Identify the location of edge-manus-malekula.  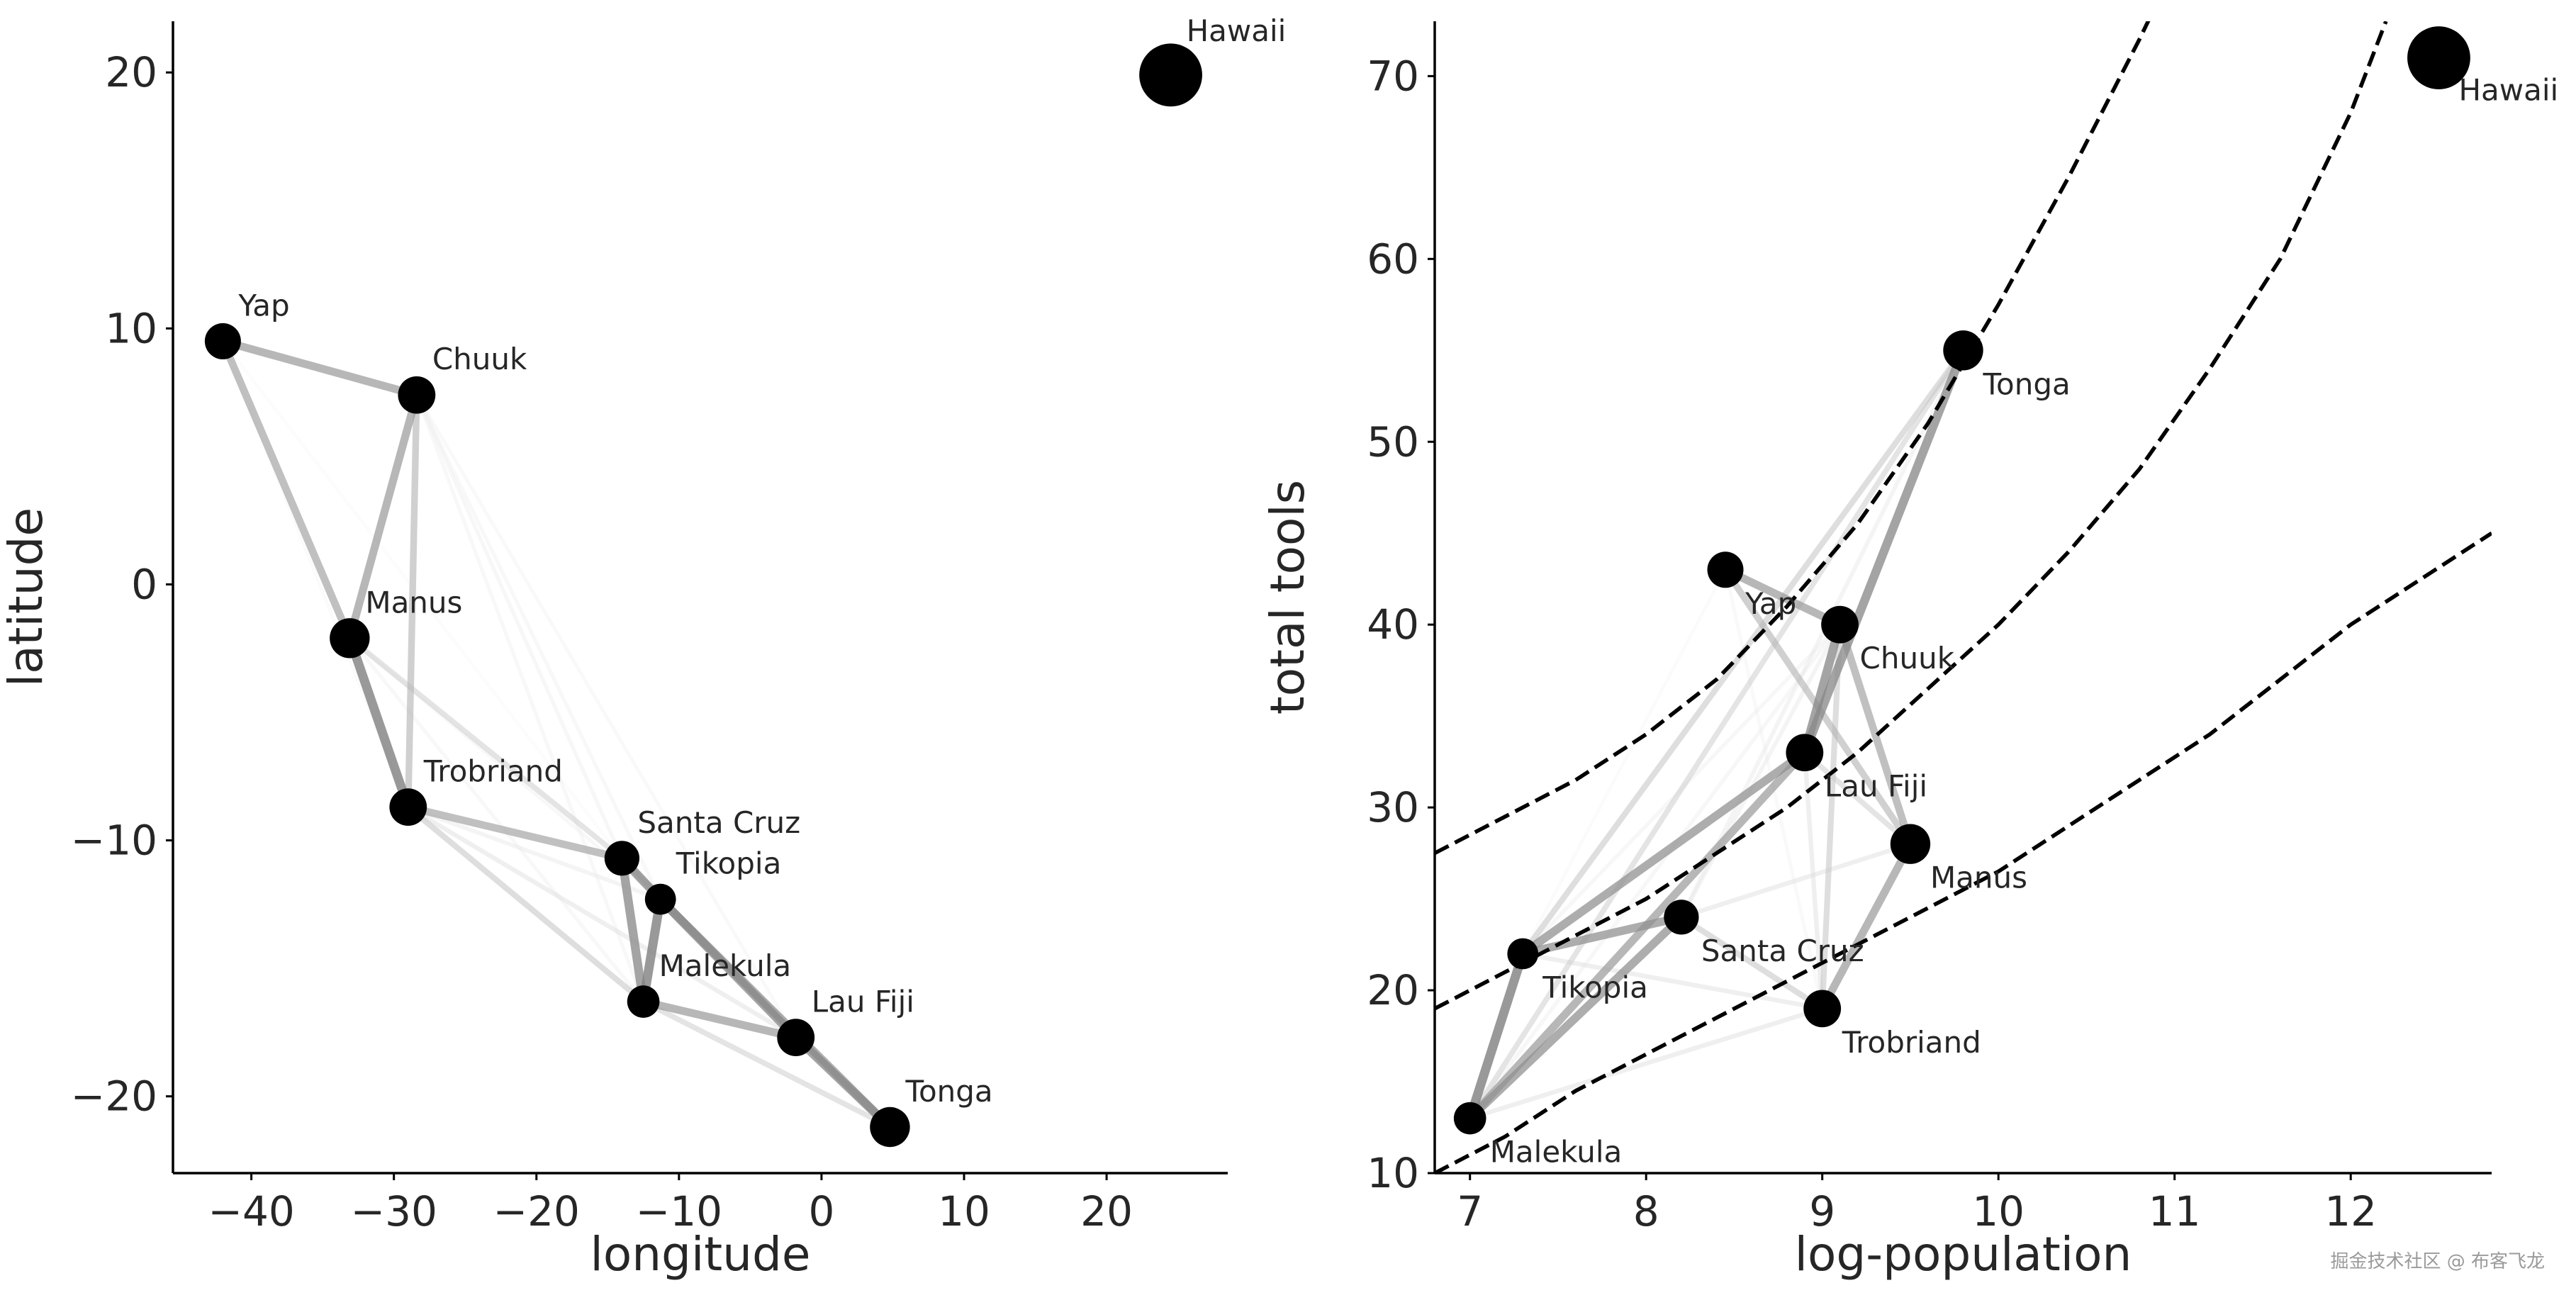
(496, 820).